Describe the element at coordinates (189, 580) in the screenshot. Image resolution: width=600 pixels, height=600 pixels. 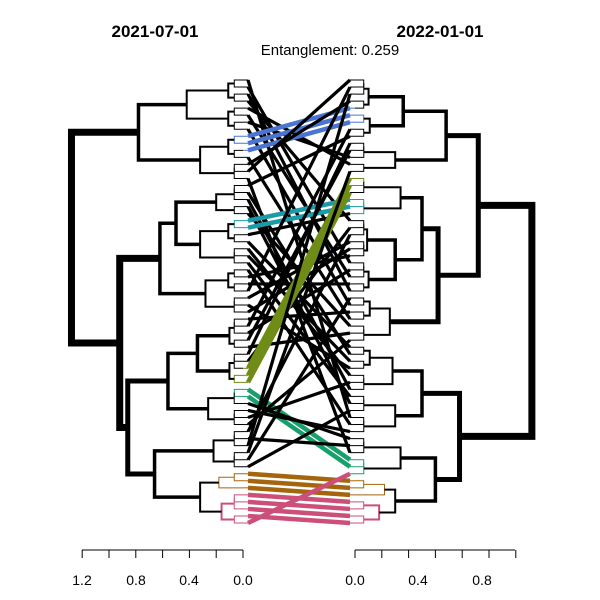
I see `left-axis-tick-label: 0.4` at that location.